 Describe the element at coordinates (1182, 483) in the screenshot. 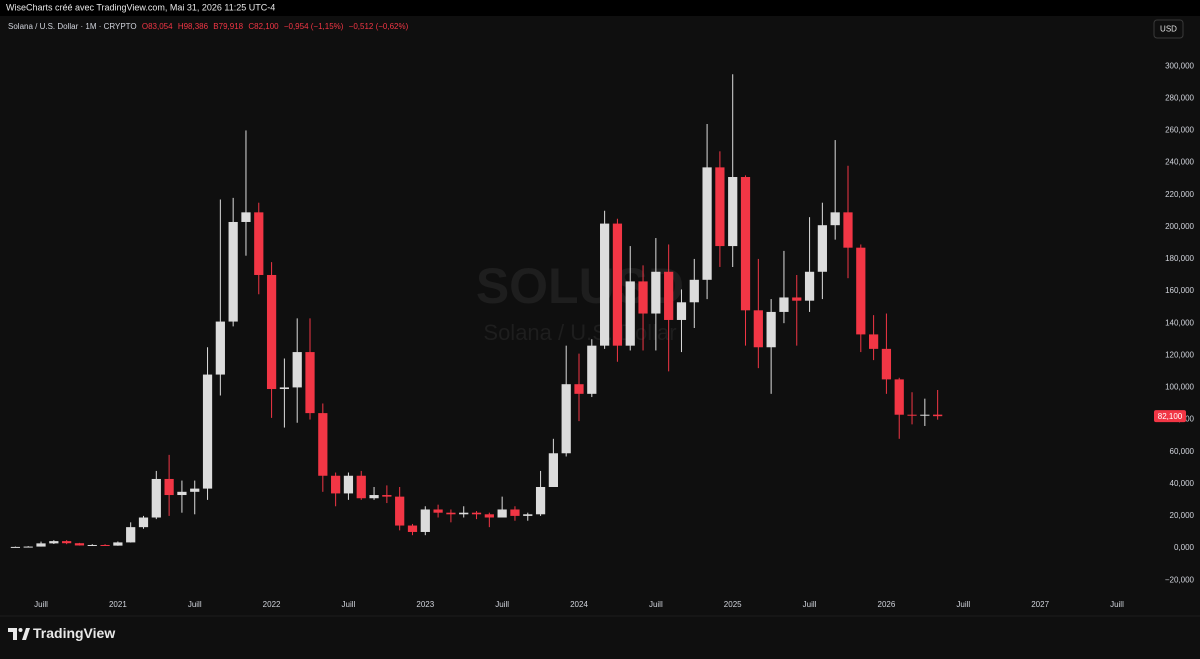

I see `y-tick-label: 40,000` at that location.